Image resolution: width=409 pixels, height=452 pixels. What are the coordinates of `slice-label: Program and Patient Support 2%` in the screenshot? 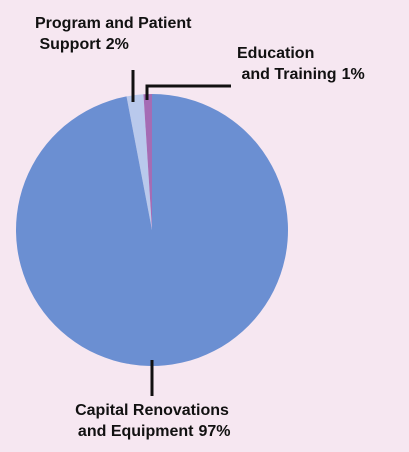 It's located at (113, 34).